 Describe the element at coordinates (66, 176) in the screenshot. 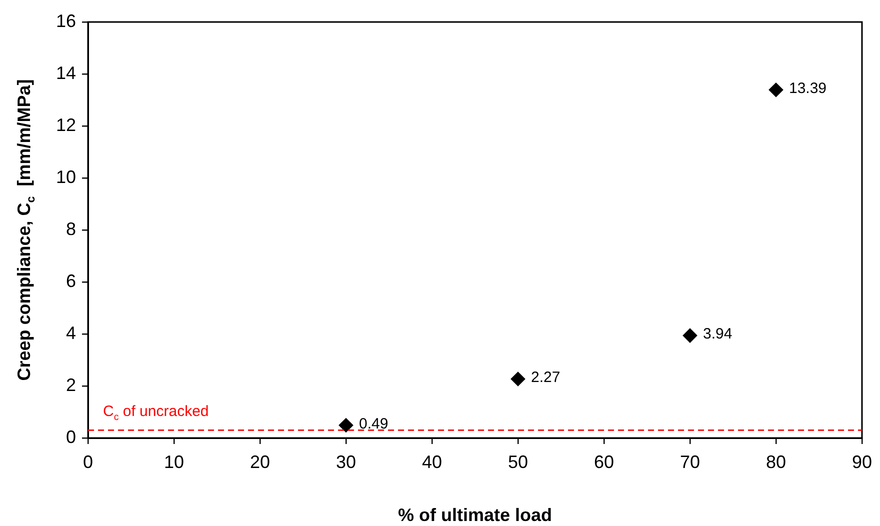

I see `y-tick-label: 10` at that location.